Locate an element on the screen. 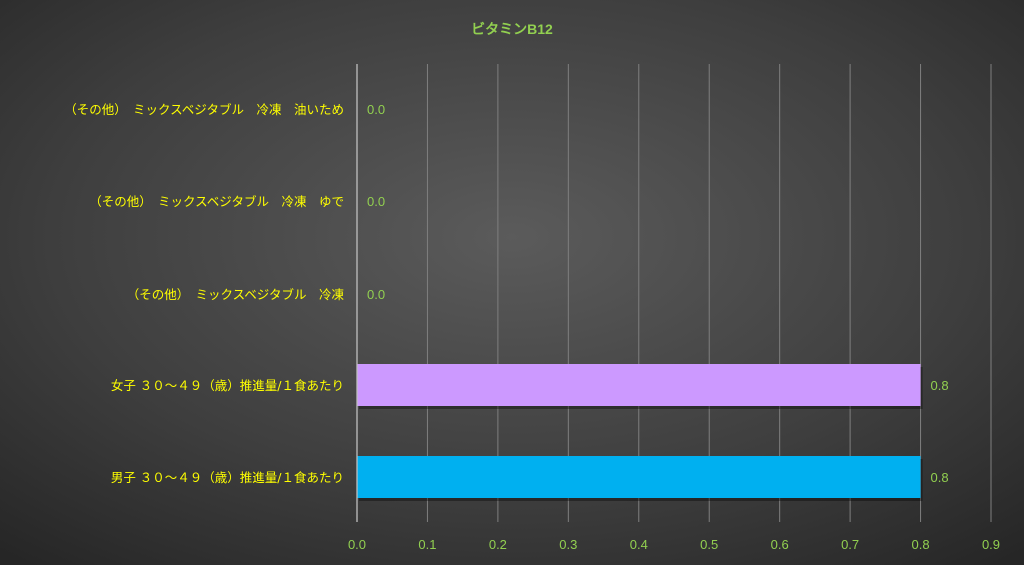 This screenshot has width=1024, height=565. x-tick-label: 0.1 is located at coordinates (427, 544).